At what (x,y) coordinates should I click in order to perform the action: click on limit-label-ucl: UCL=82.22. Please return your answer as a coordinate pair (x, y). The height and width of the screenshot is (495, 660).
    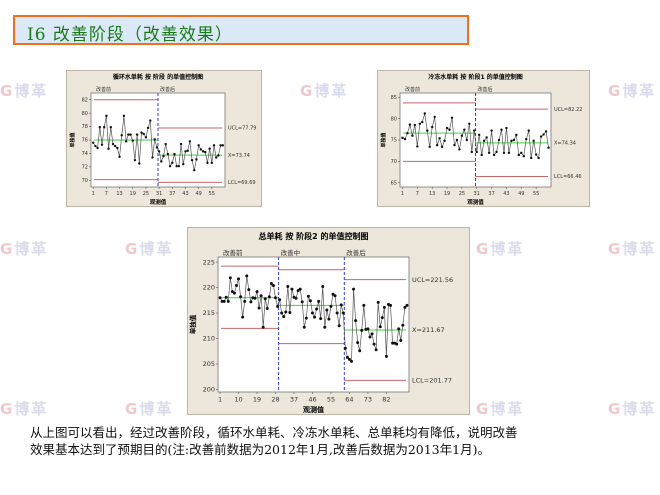
    Looking at the image, I should click on (568, 110).